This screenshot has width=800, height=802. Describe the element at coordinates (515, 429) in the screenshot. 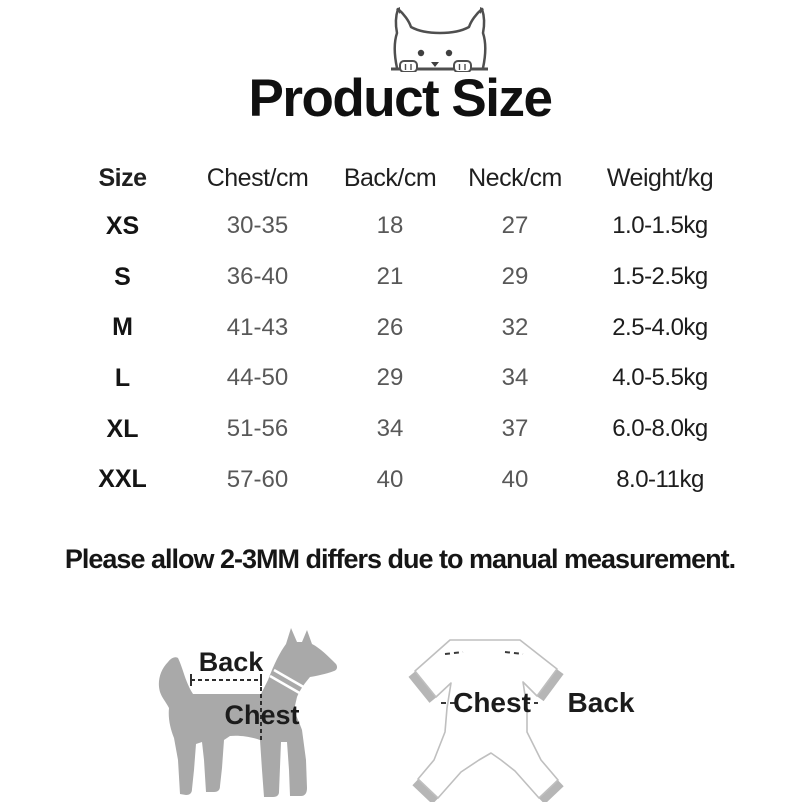

I see `neck-cell: 37` at that location.